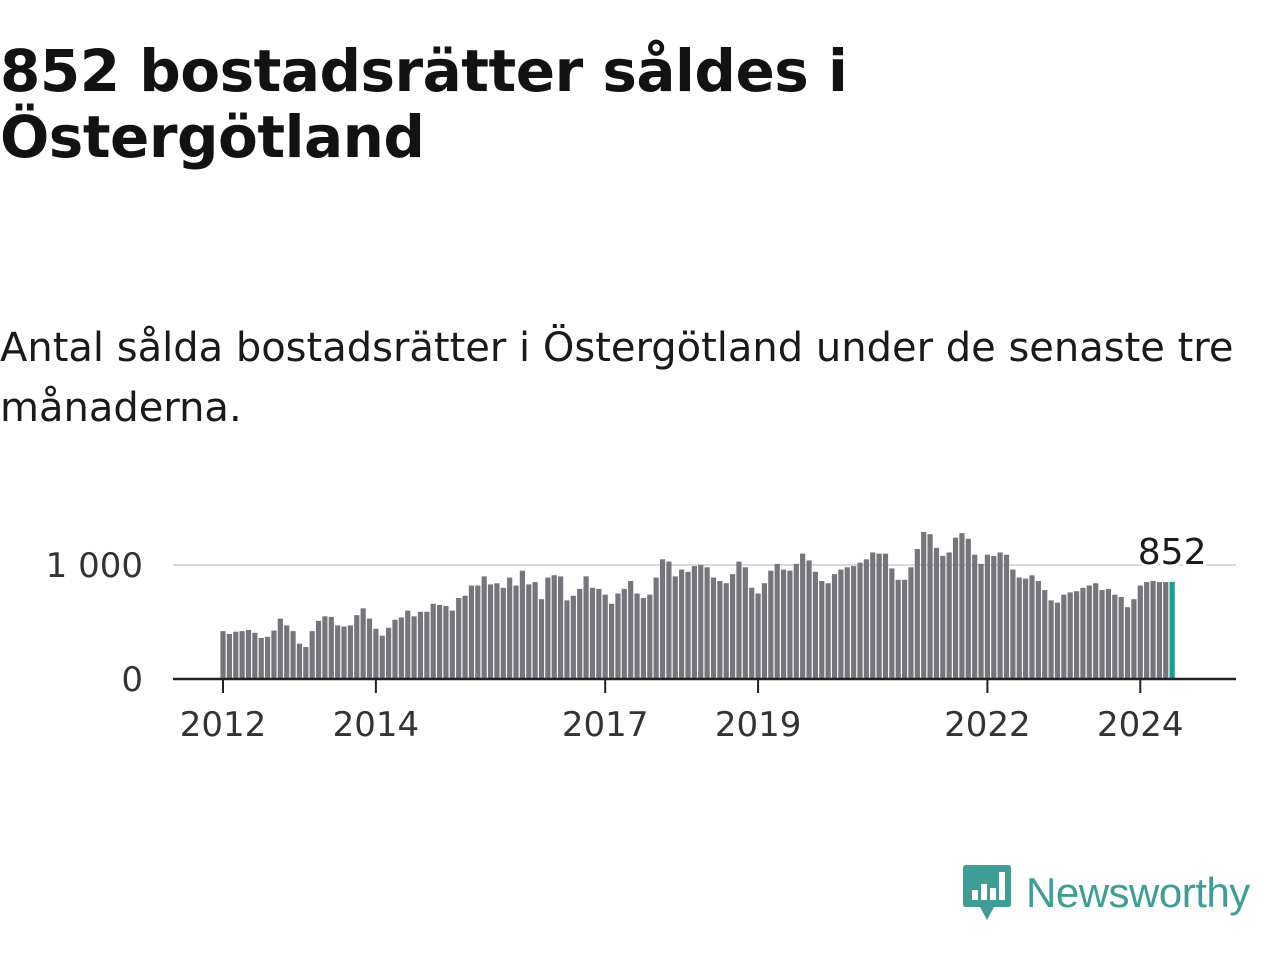 This screenshot has height=960, width=1280. What do you see at coordinates (758, 725) in the screenshot?
I see `x-tick-label: 2019` at bounding box center [758, 725].